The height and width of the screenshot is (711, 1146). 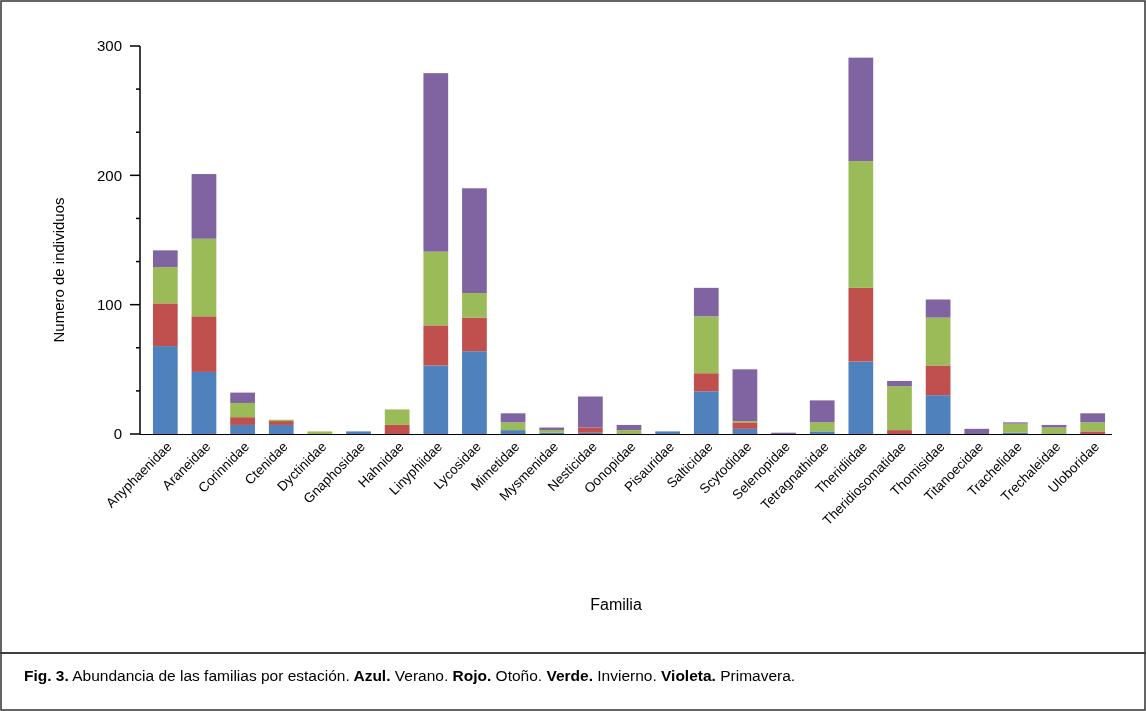 What do you see at coordinates (109, 46) in the screenshot?
I see `y-tick-label: 300` at bounding box center [109, 46].